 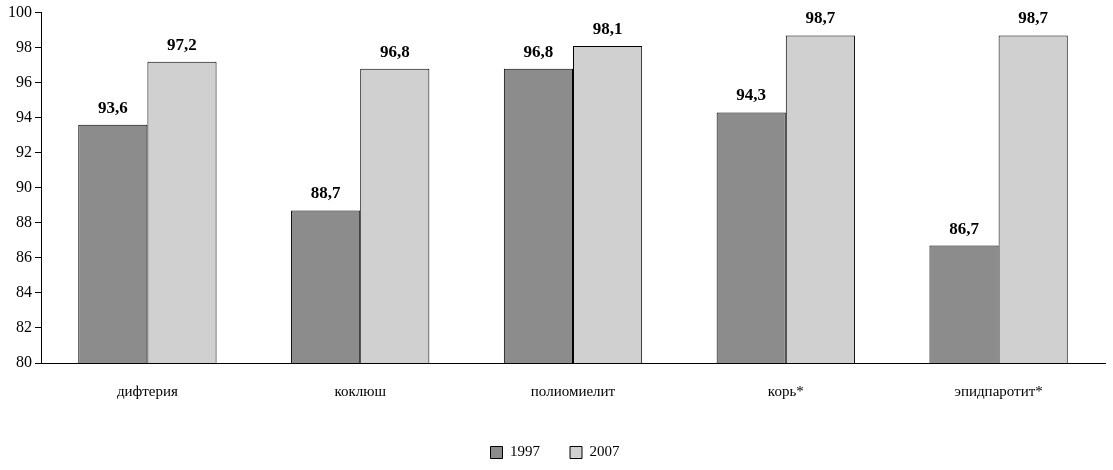 I want to click on y-tick-label: 94, so click(x=24, y=116).